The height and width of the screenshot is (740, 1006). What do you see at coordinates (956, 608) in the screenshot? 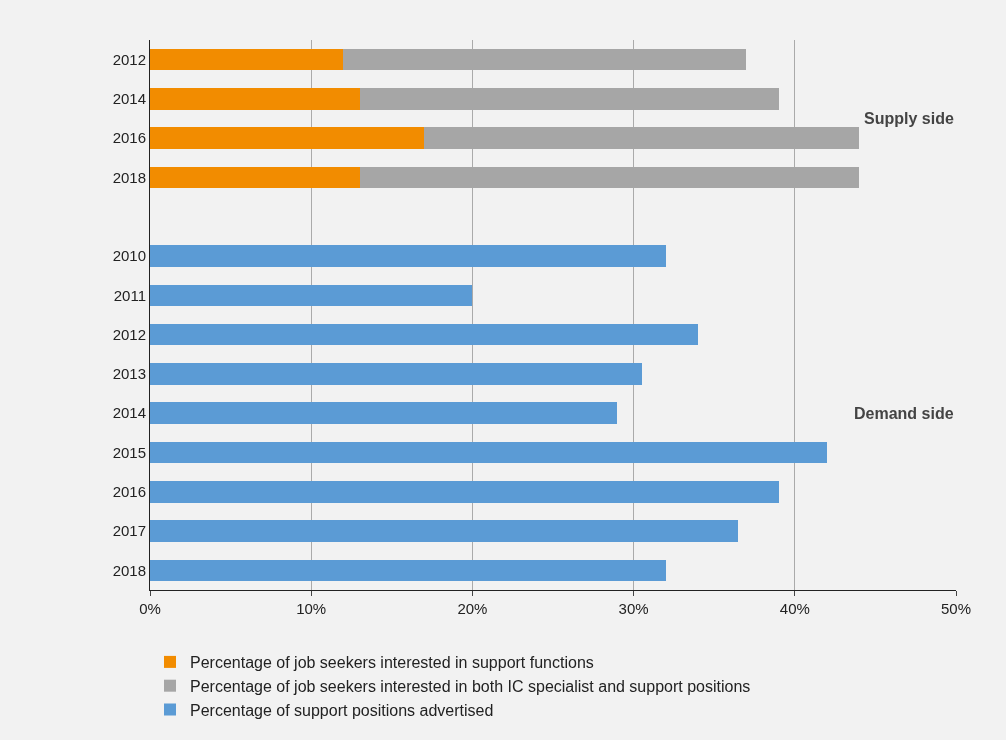
I see `x-tick-label: 50%` at bounding box center [956, 608].